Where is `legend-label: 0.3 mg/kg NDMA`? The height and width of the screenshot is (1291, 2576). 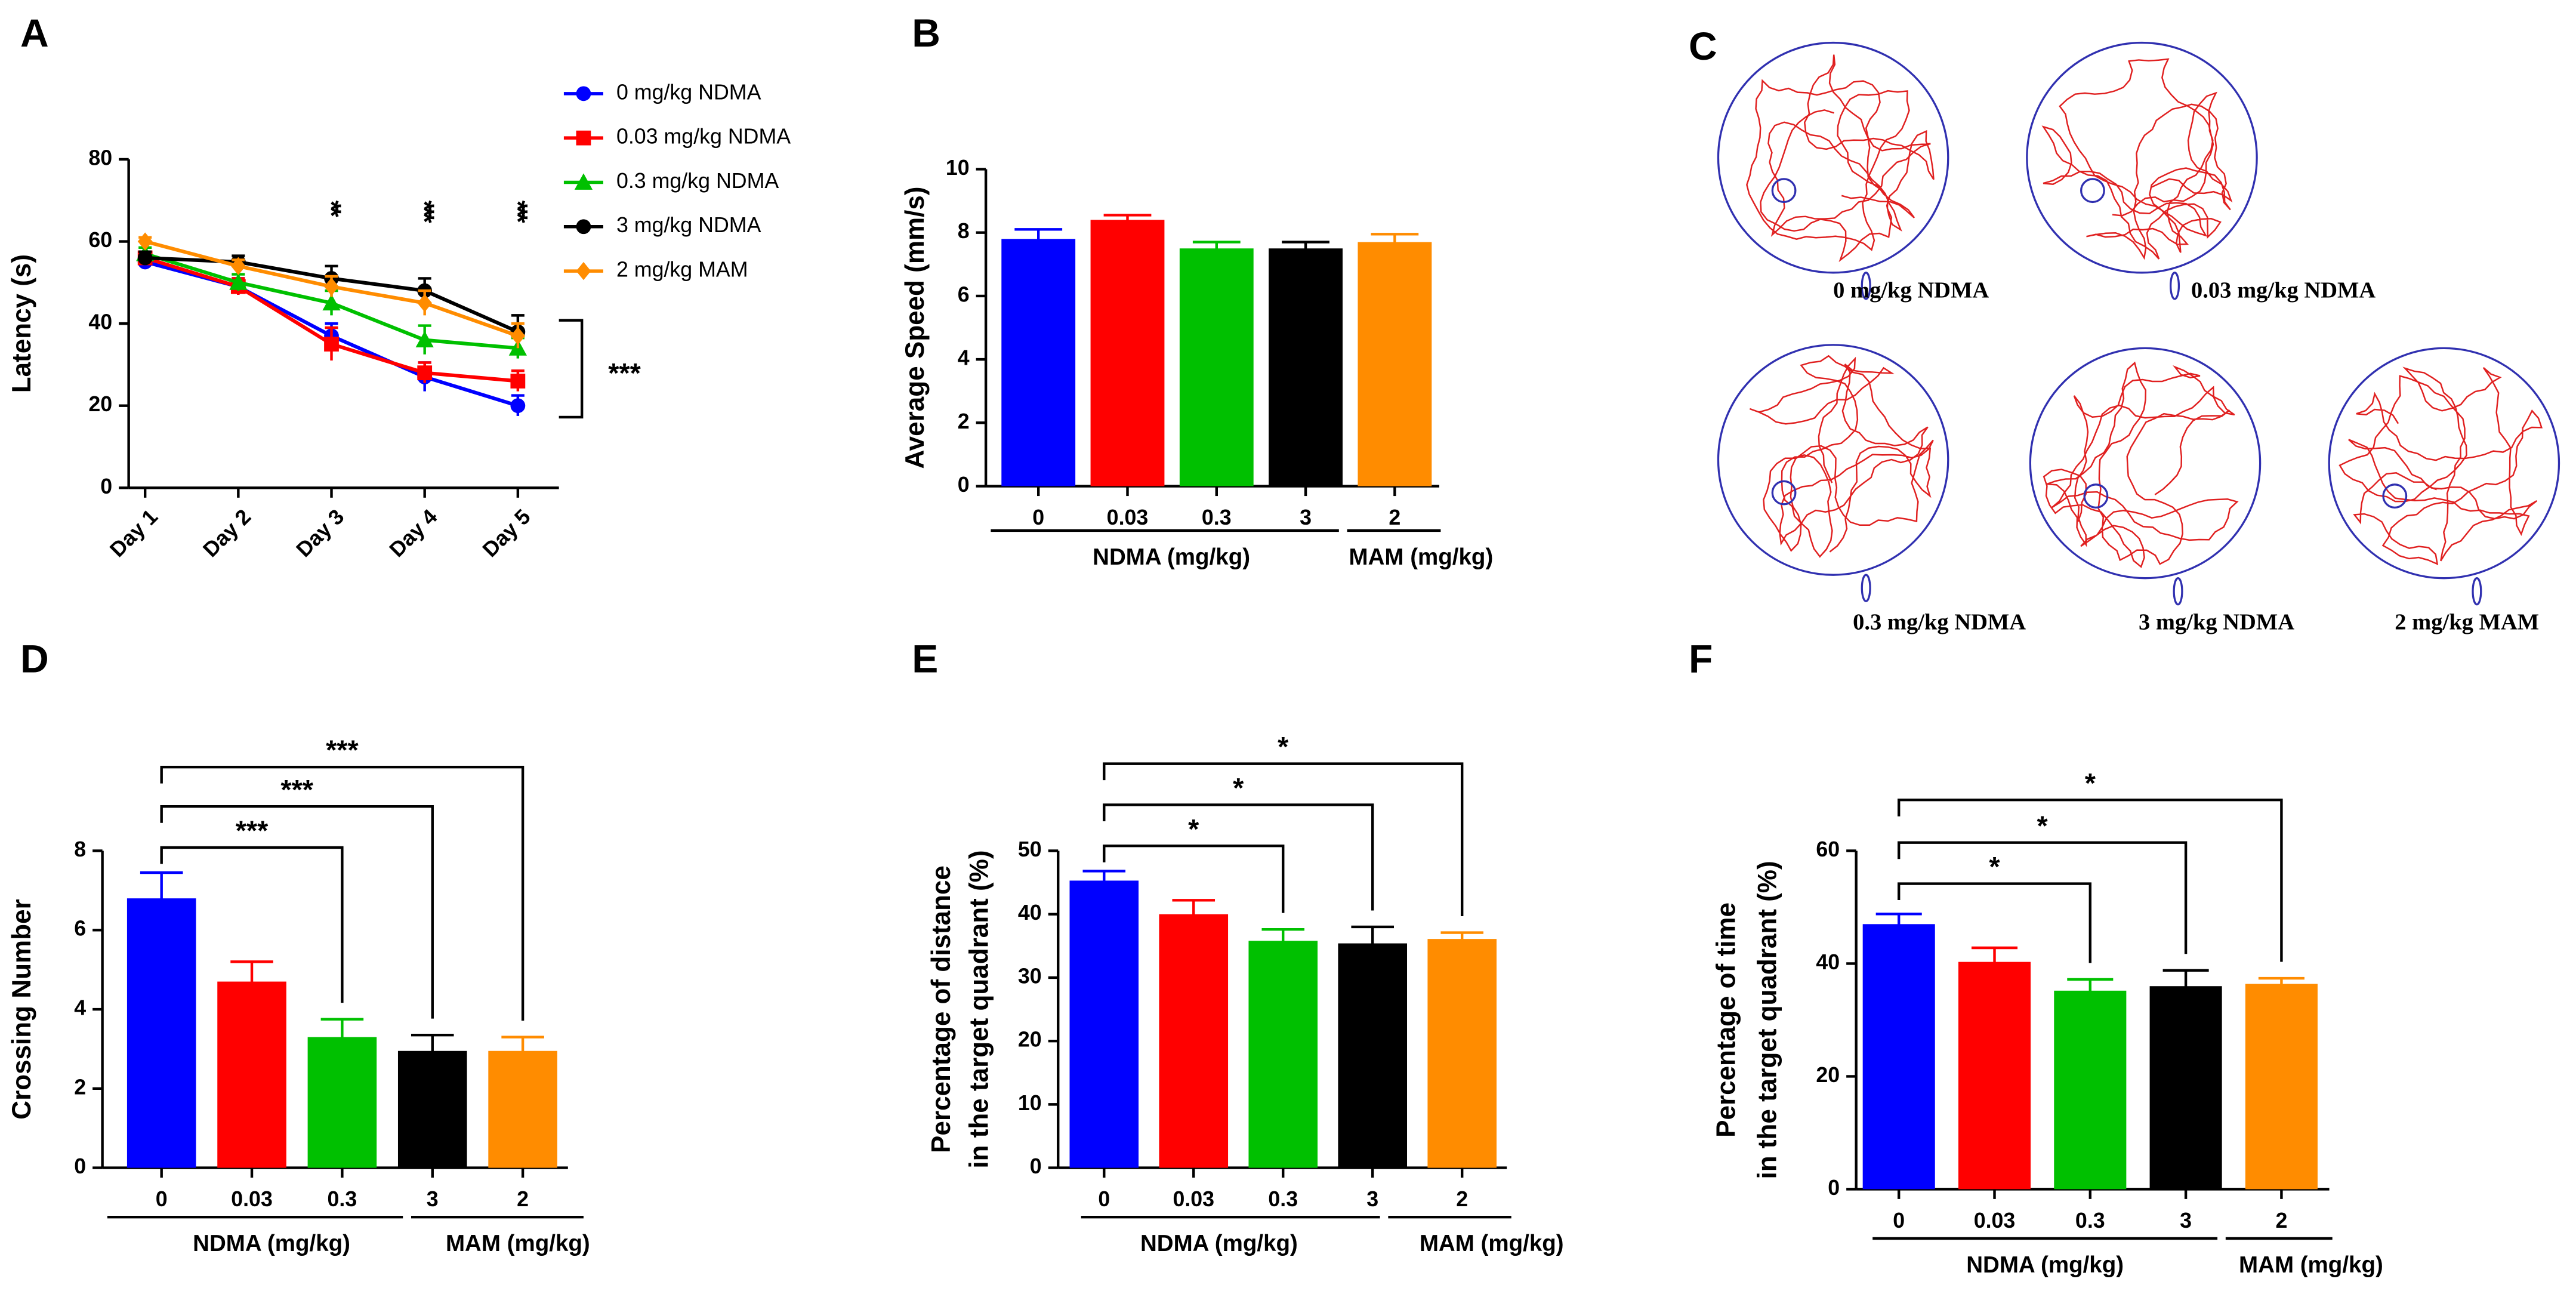 legend-label: 0.3 mg/kg NDMA is located at coordinates (698, 181).